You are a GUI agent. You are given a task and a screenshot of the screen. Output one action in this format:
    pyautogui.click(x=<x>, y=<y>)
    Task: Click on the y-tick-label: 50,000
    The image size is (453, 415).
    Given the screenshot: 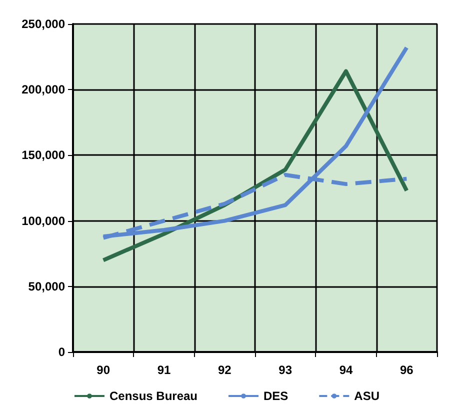 What is the action you would take?
    pyautogui.click(x=47, y=286)
    